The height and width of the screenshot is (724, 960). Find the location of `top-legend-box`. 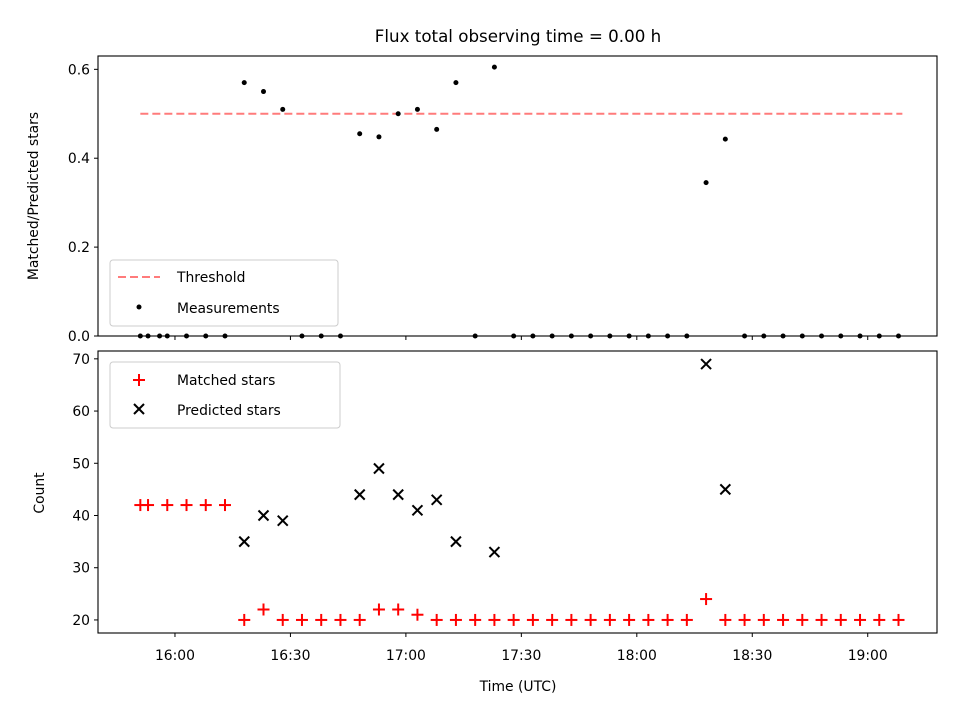

top-legend-box is located at coordinates (224, 293).